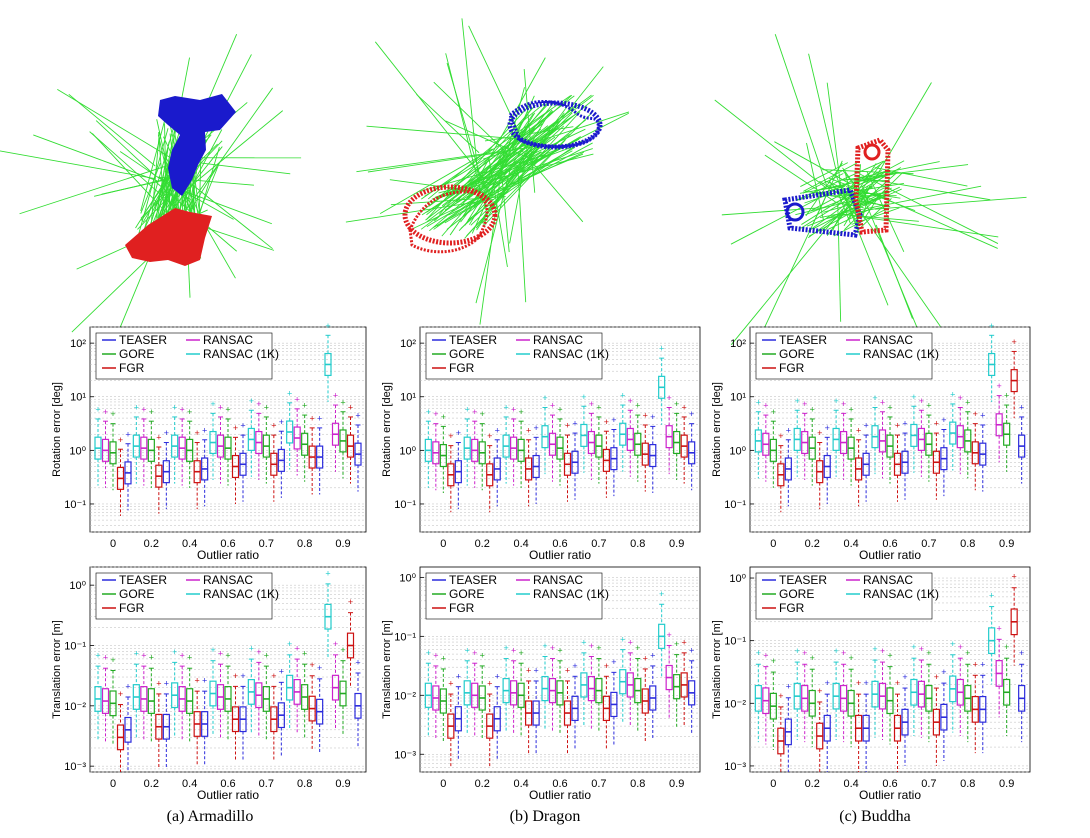  What do you see at coordinates (407, 578) in the screenshot?
I see `y-tick-label: 10⁰` at bounding box center [407, 578].